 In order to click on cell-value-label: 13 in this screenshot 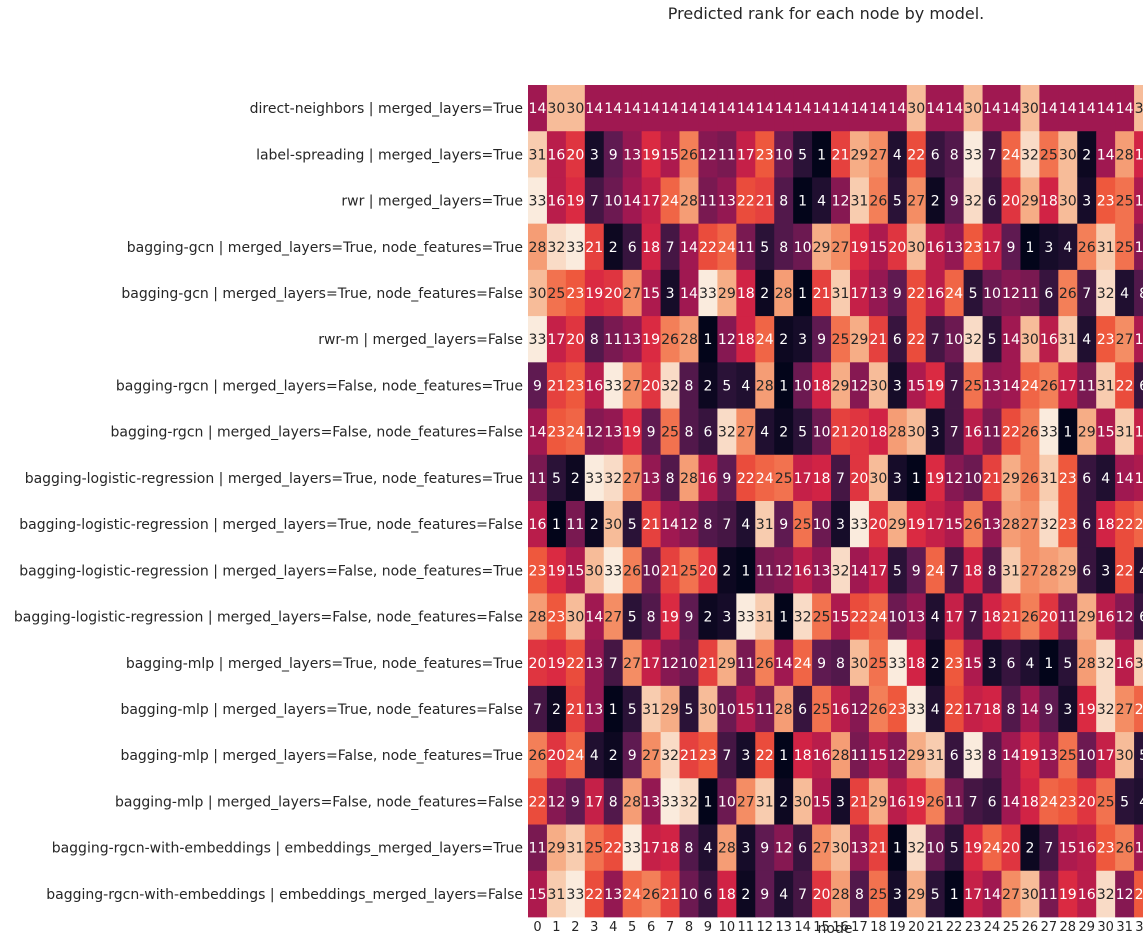, I will do `click(727, 202)`.